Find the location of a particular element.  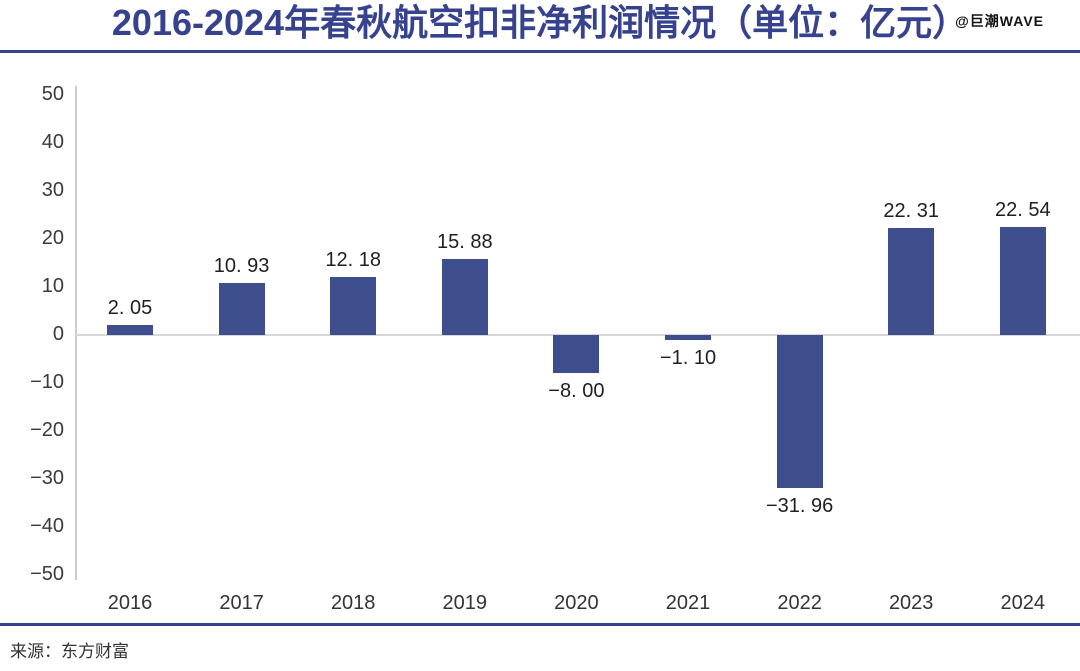

bottom-divider-line is located at coordinates (540, 624).